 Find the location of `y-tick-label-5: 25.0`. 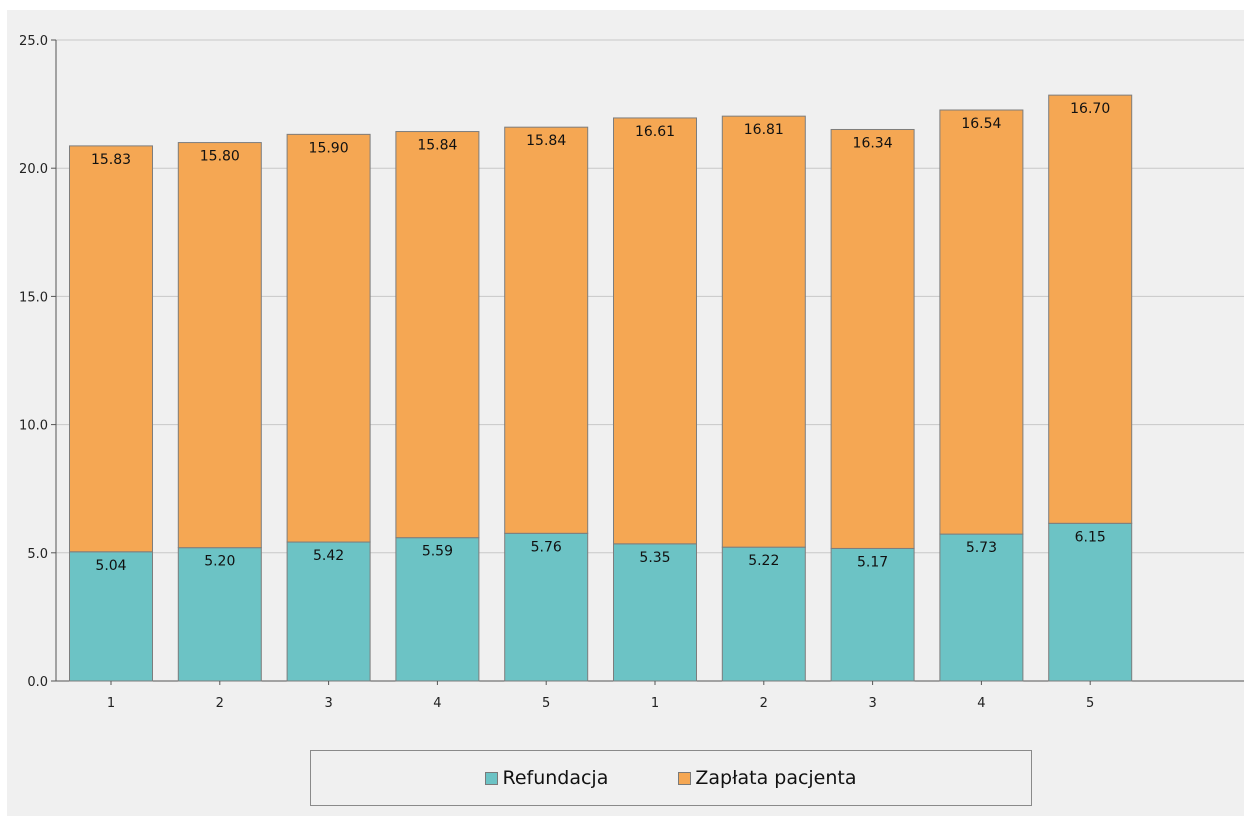

y-tick-label-5: 25.0 is located at coordinates (33, 41).